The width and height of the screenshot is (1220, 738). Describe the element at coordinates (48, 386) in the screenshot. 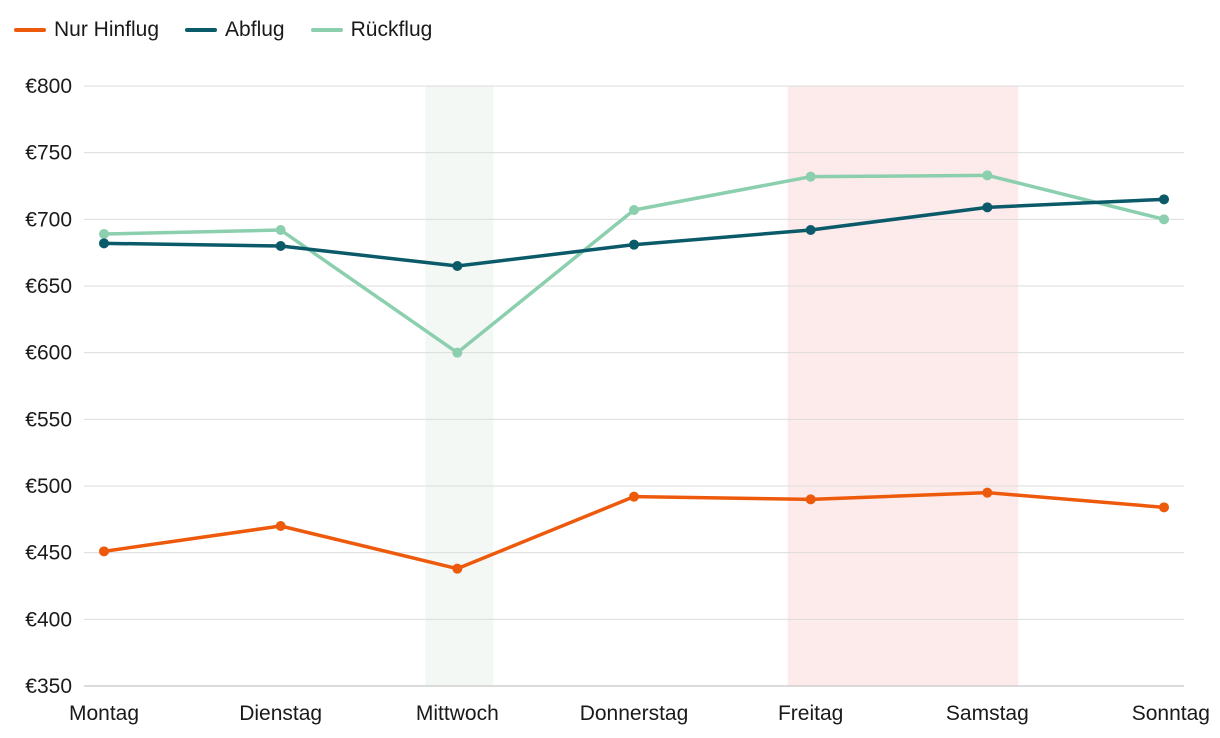

I see `y-axis-ticks: €350 €400 €450 €500 €550 €600 €650 €700 €750 €800` at that location.